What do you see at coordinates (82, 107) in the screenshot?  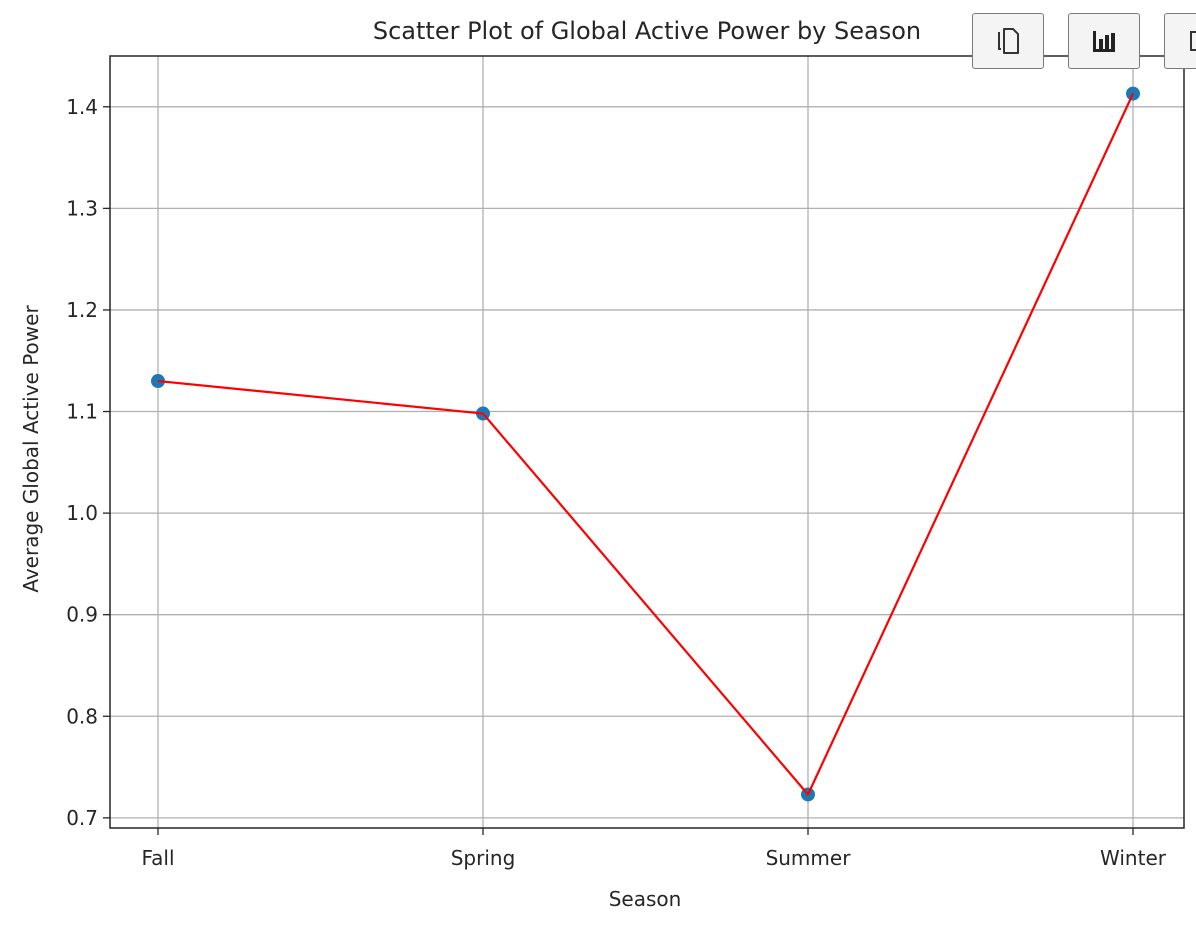 I see `y-tick-label: 1.4` at bounding box center [82, 107].